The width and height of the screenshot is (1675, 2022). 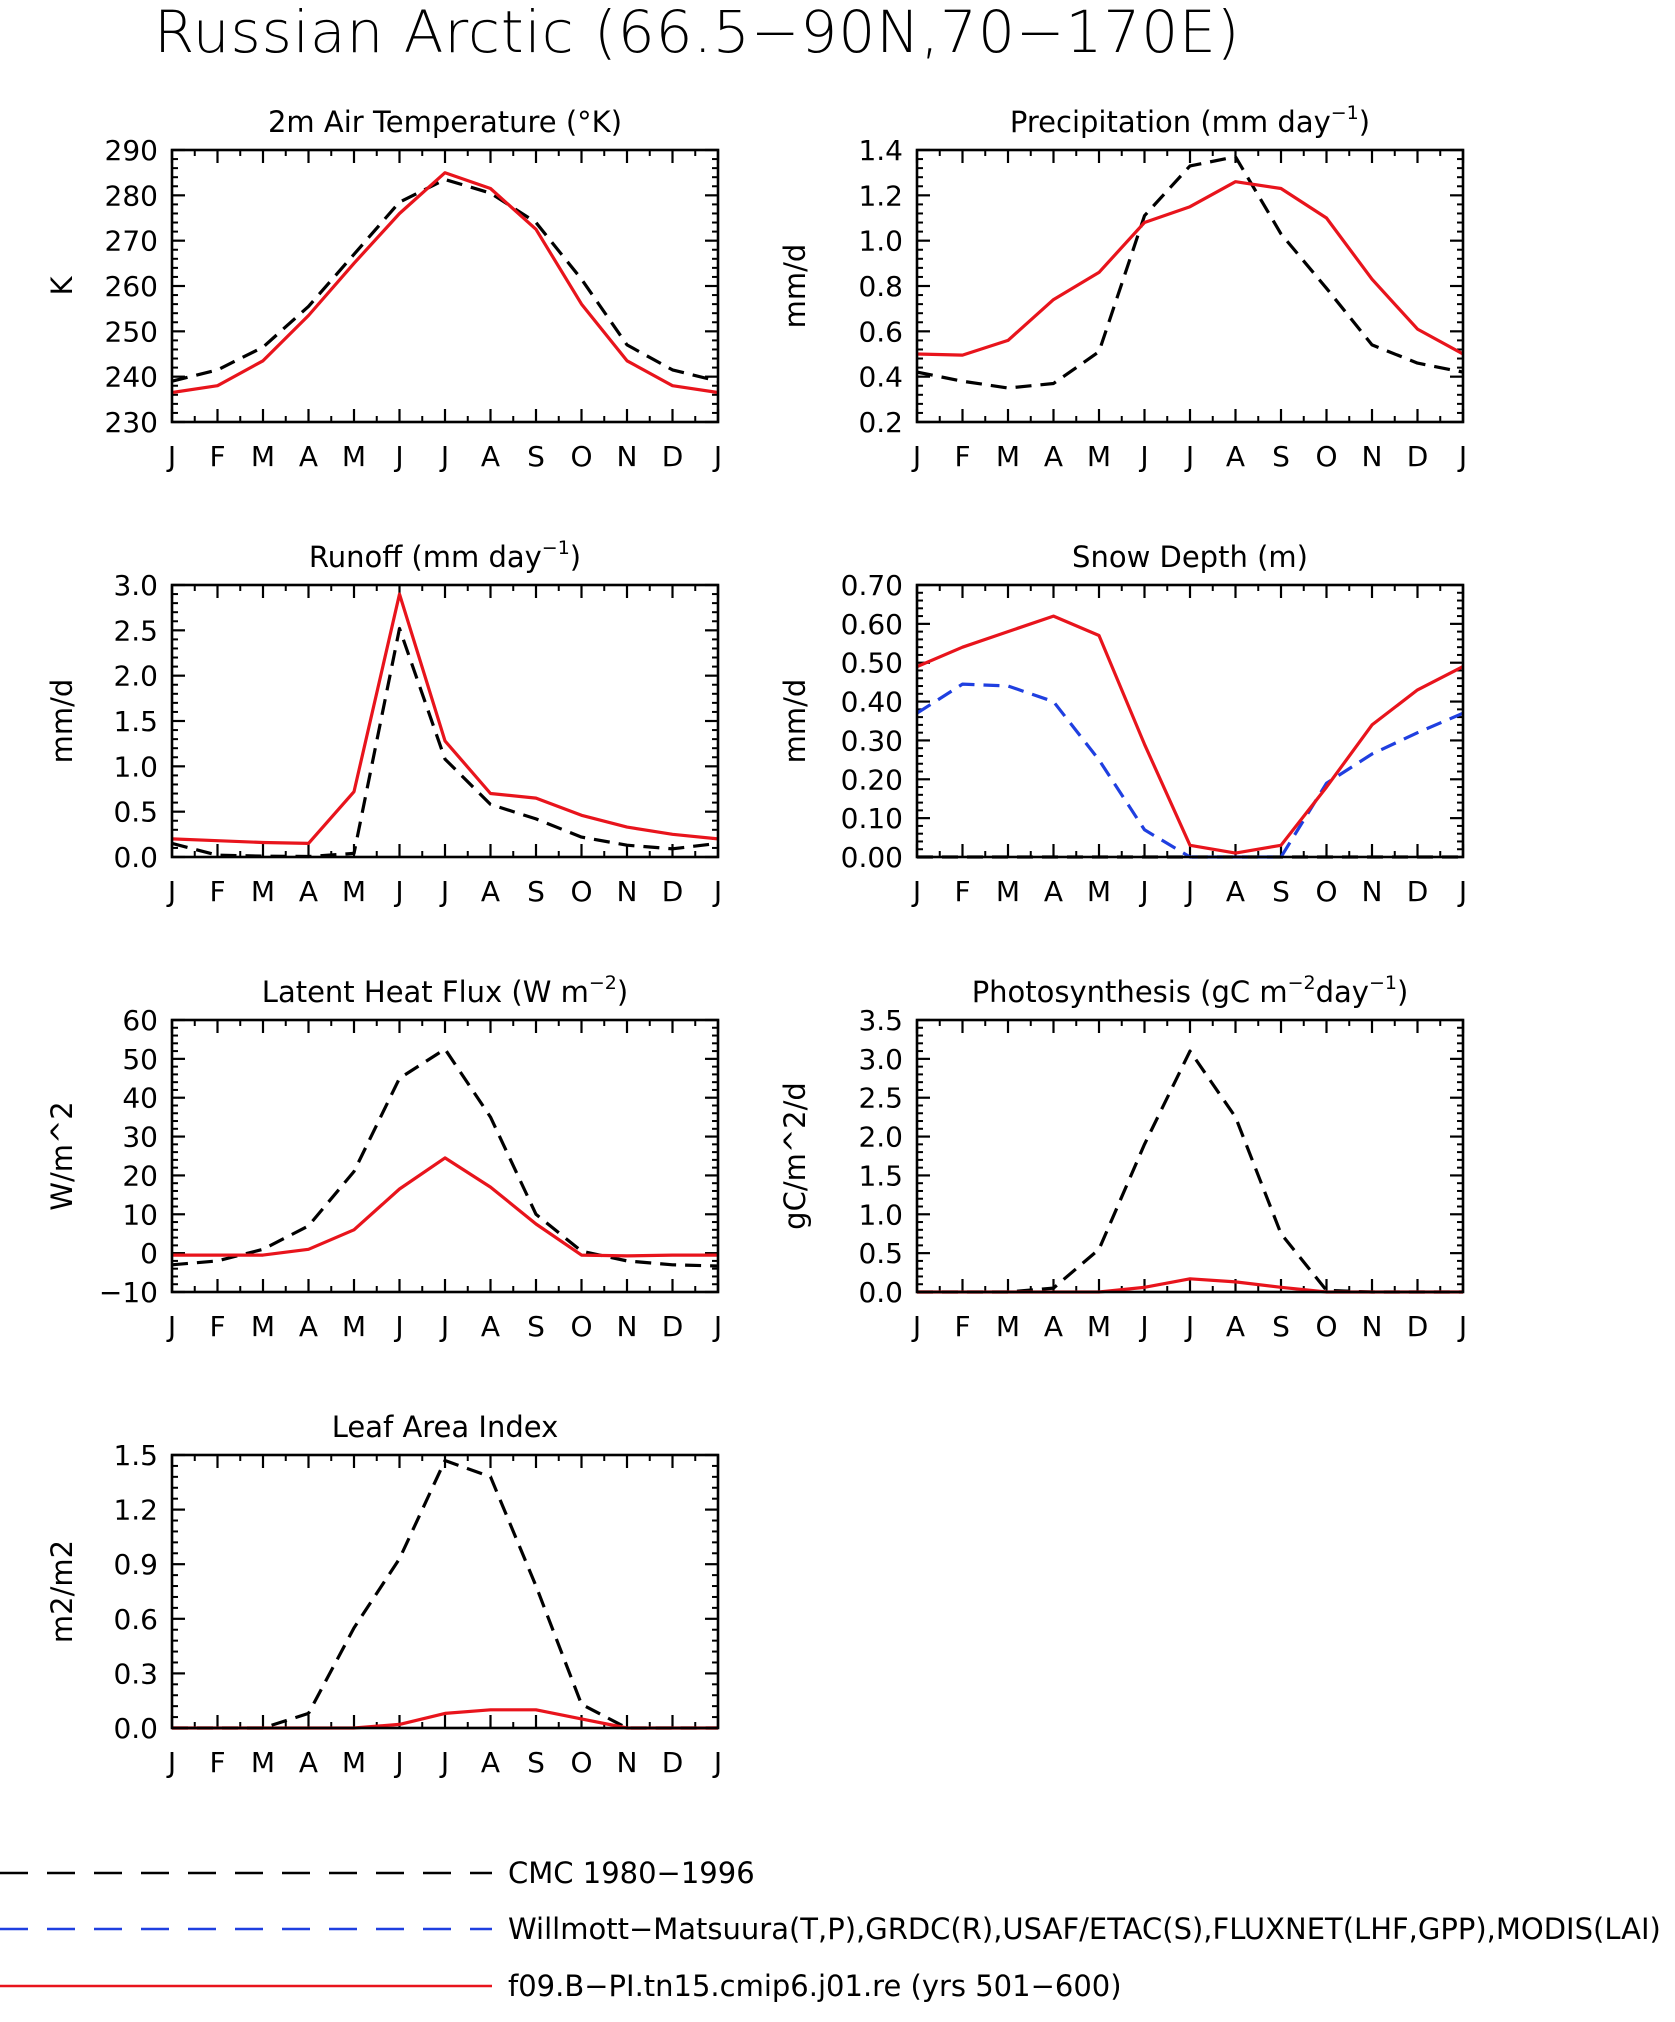 What do you see at coordinates (62, 1155) in the screenshot?
I see `y-axis-label: W/m^2` at bounding box center [62, 1155].